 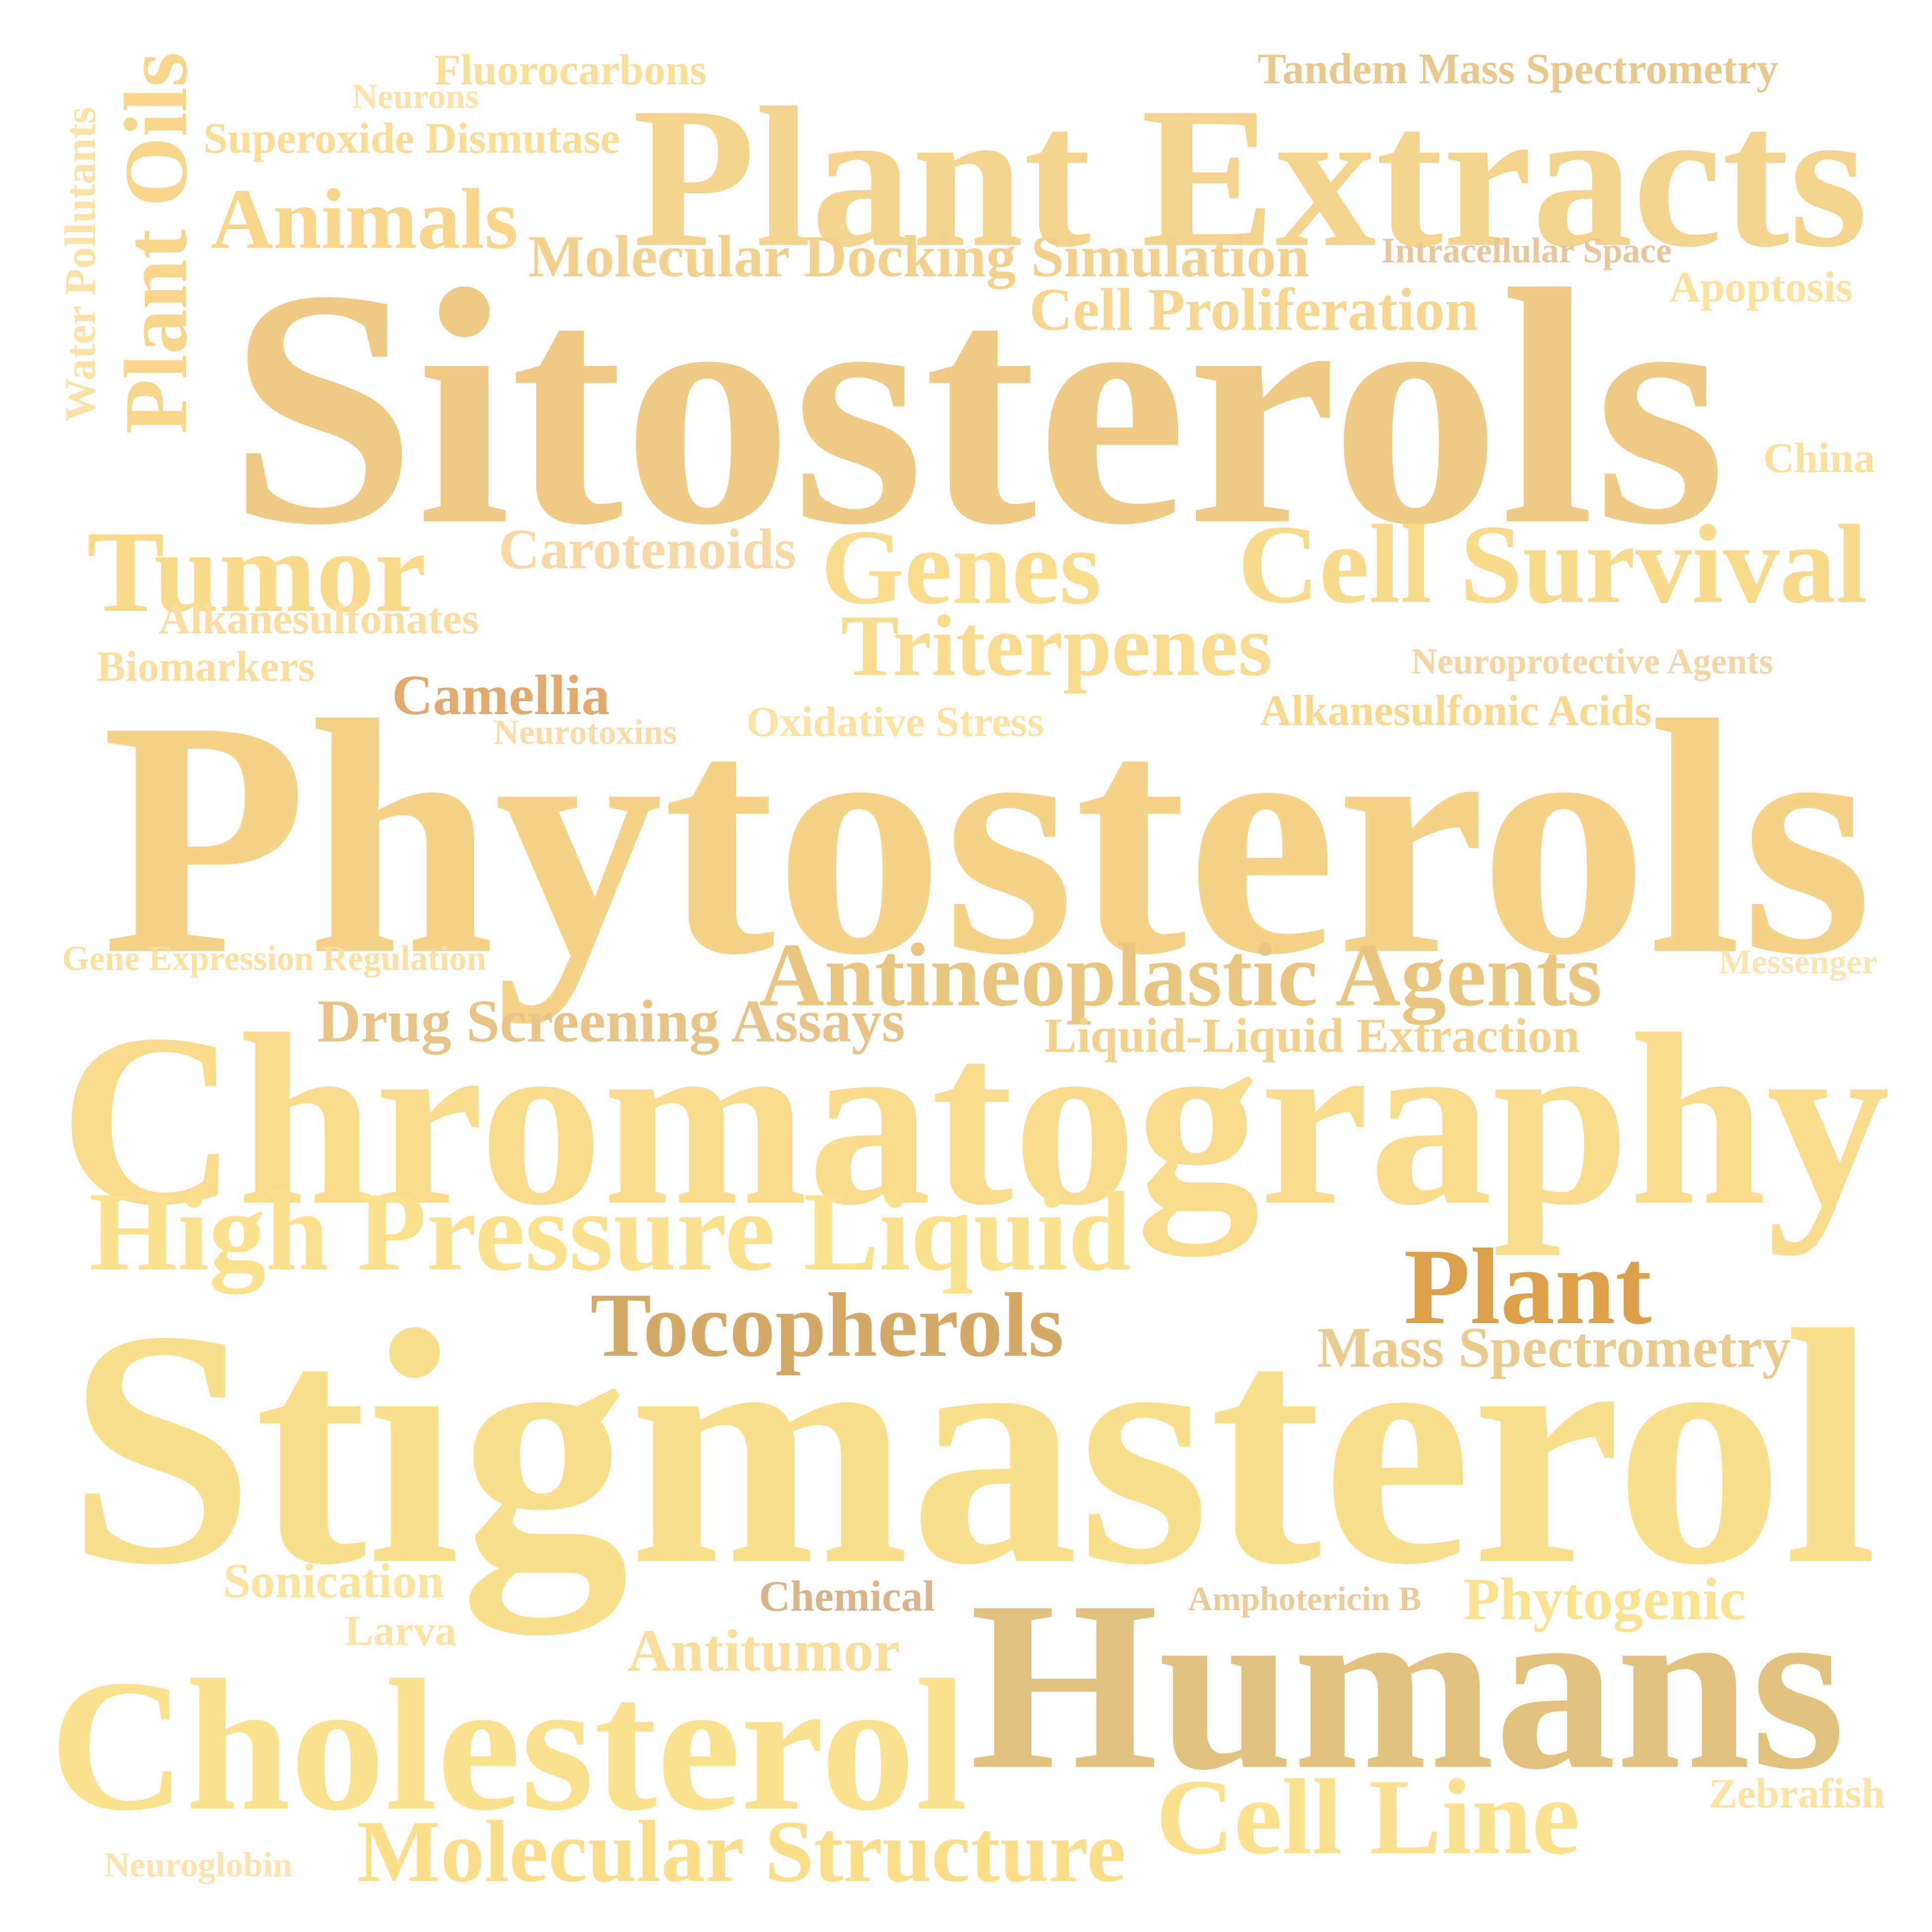 What do you see at coordinates (1254, 310) in the screenshot?
I see `word-cell-proliferation: Cell Proliferation` at bounding box center [1254, 310].